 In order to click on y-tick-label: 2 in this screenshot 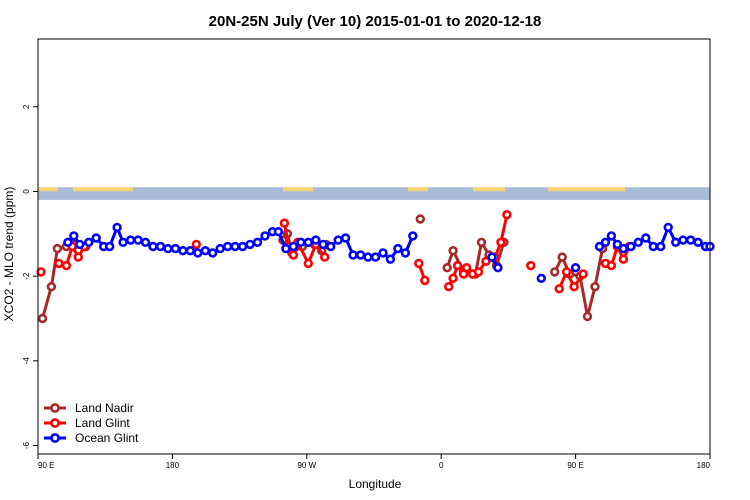, I will do `click(26, 106)`.